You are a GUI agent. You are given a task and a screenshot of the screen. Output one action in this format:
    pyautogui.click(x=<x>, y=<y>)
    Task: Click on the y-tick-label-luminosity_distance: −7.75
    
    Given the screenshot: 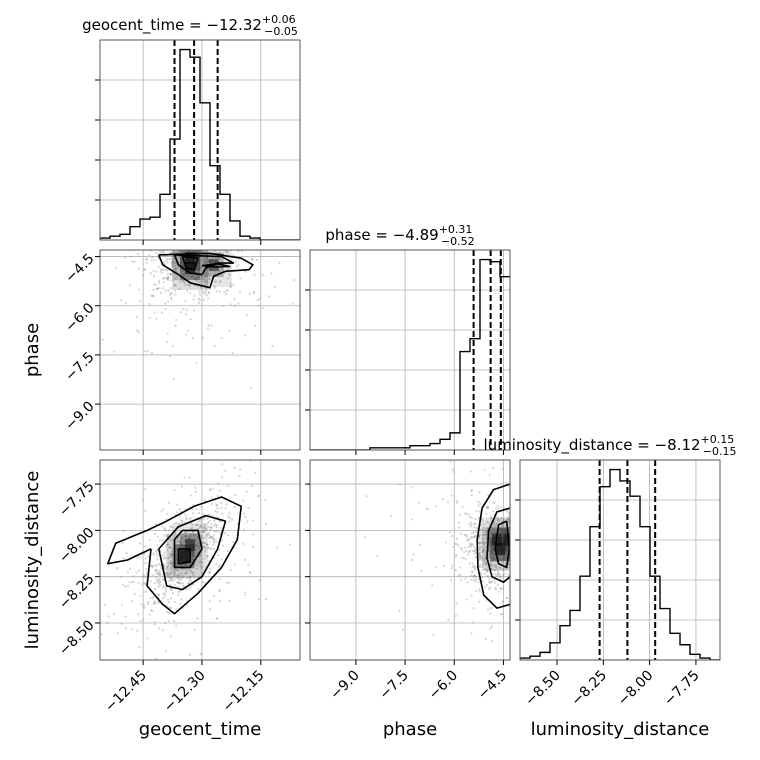 What is the action you would take?
    pyautogui.click(x=77, y=499)
    